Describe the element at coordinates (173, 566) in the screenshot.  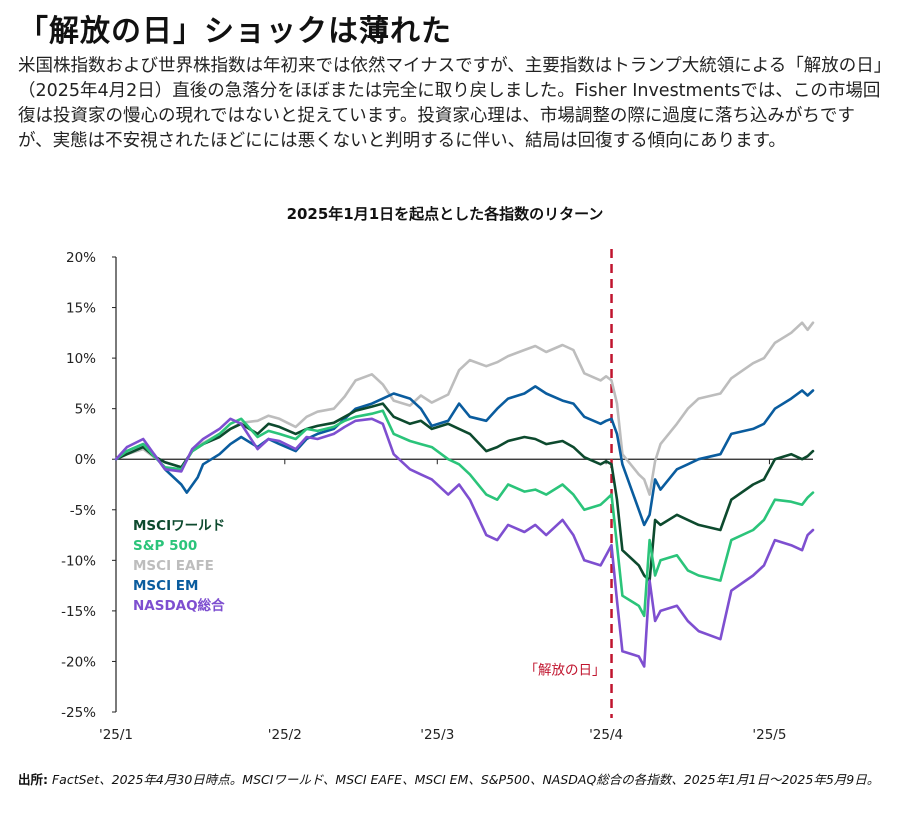
I see `legend-item-eafe: MSCI EAFE` at that location.